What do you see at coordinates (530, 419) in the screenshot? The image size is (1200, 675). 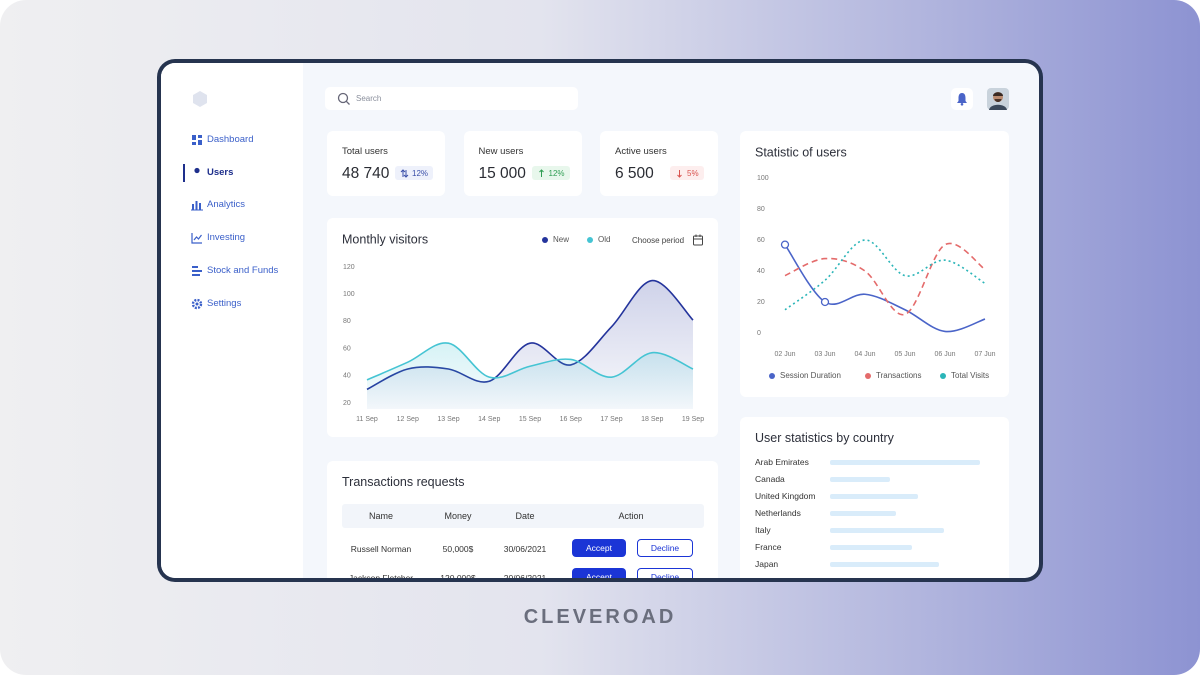 I see `x-tick-label: 15 Sep` at bounding box center [530, 419].